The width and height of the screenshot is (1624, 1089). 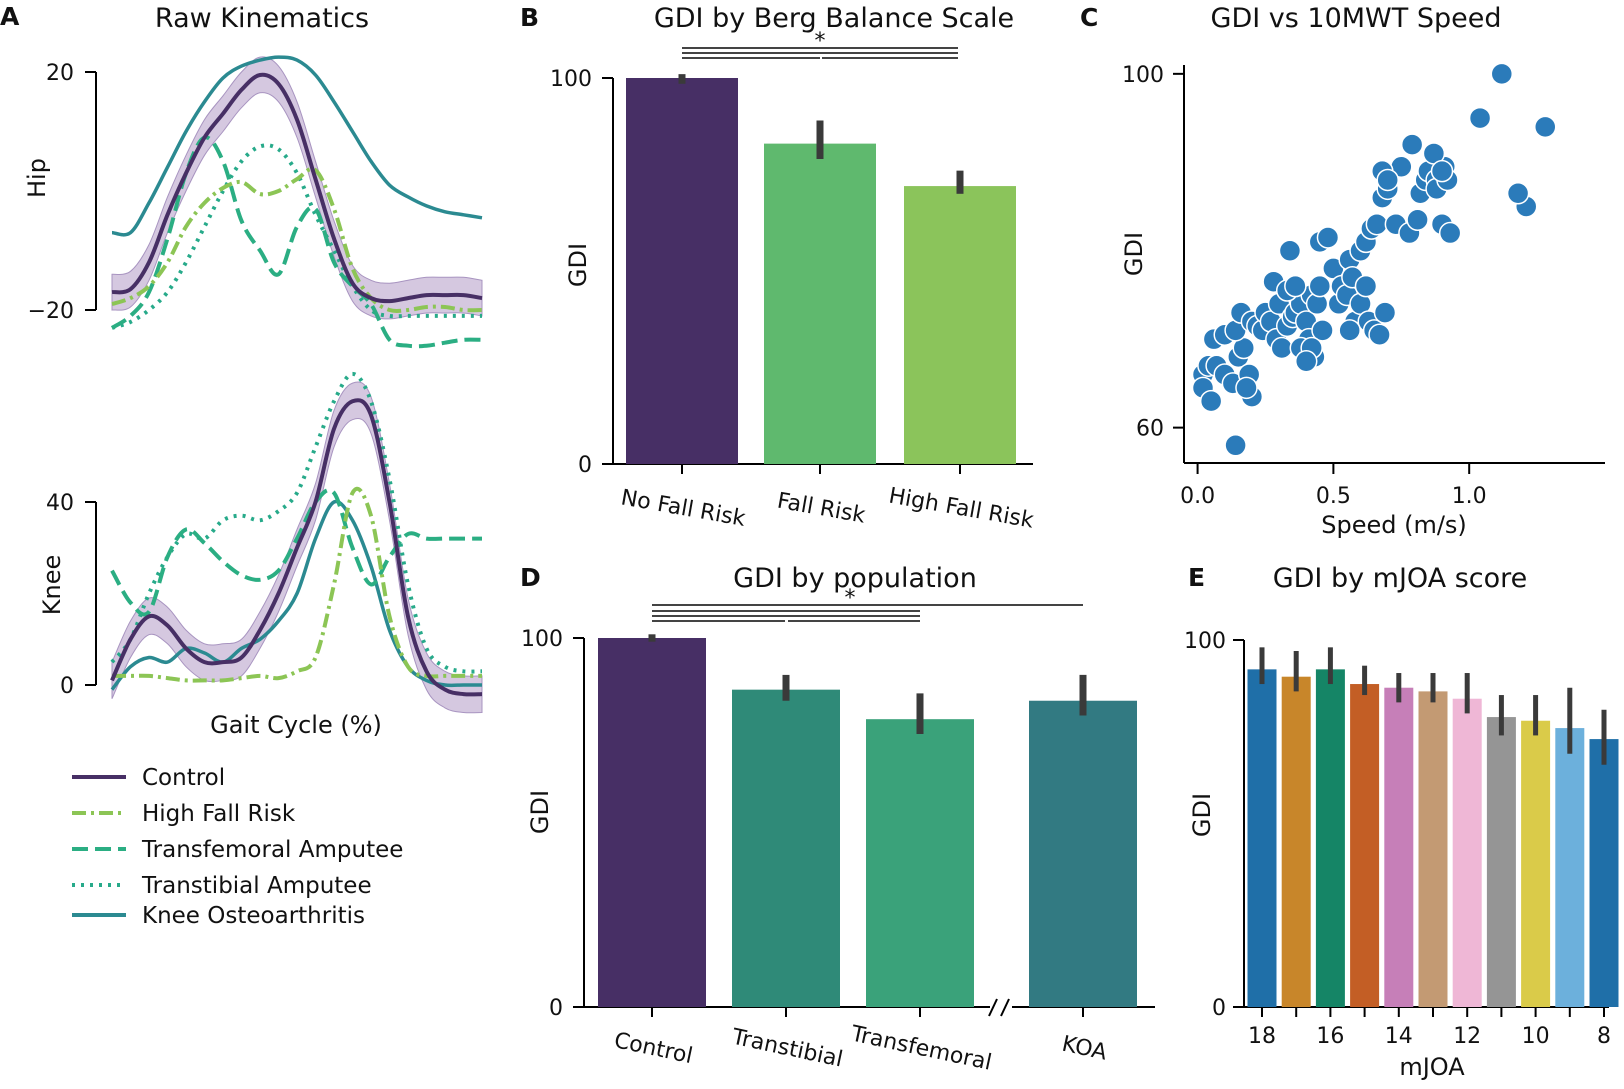 What do you see at coordinates (960, 325) in the screenshot?
I see `panel-b-bar-high-fall-risk` at bounding box center [960, 325].